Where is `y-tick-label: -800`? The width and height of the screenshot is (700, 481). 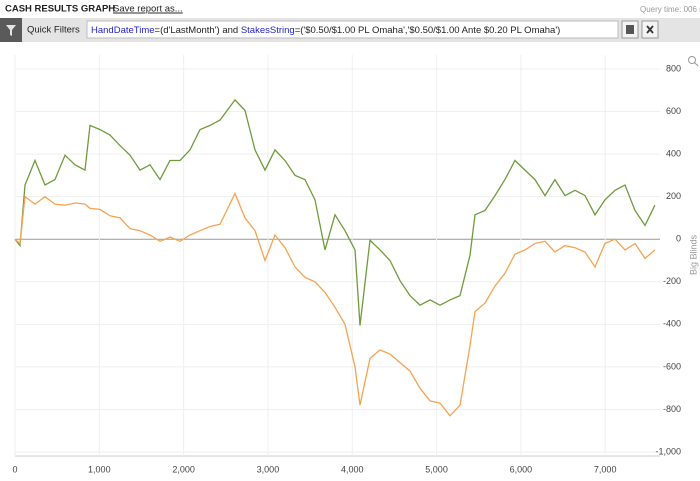 y-tick-label: -800 is located at coordinates (672, 409).